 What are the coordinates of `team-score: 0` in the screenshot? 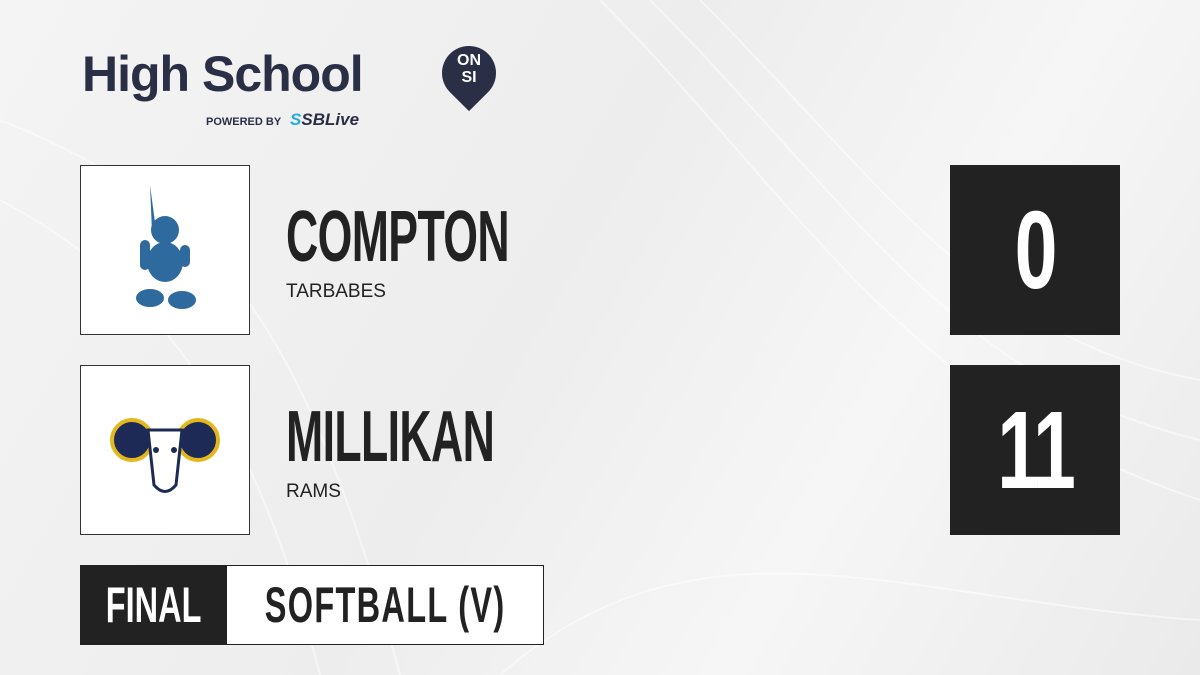 It's located at (1035, 250).